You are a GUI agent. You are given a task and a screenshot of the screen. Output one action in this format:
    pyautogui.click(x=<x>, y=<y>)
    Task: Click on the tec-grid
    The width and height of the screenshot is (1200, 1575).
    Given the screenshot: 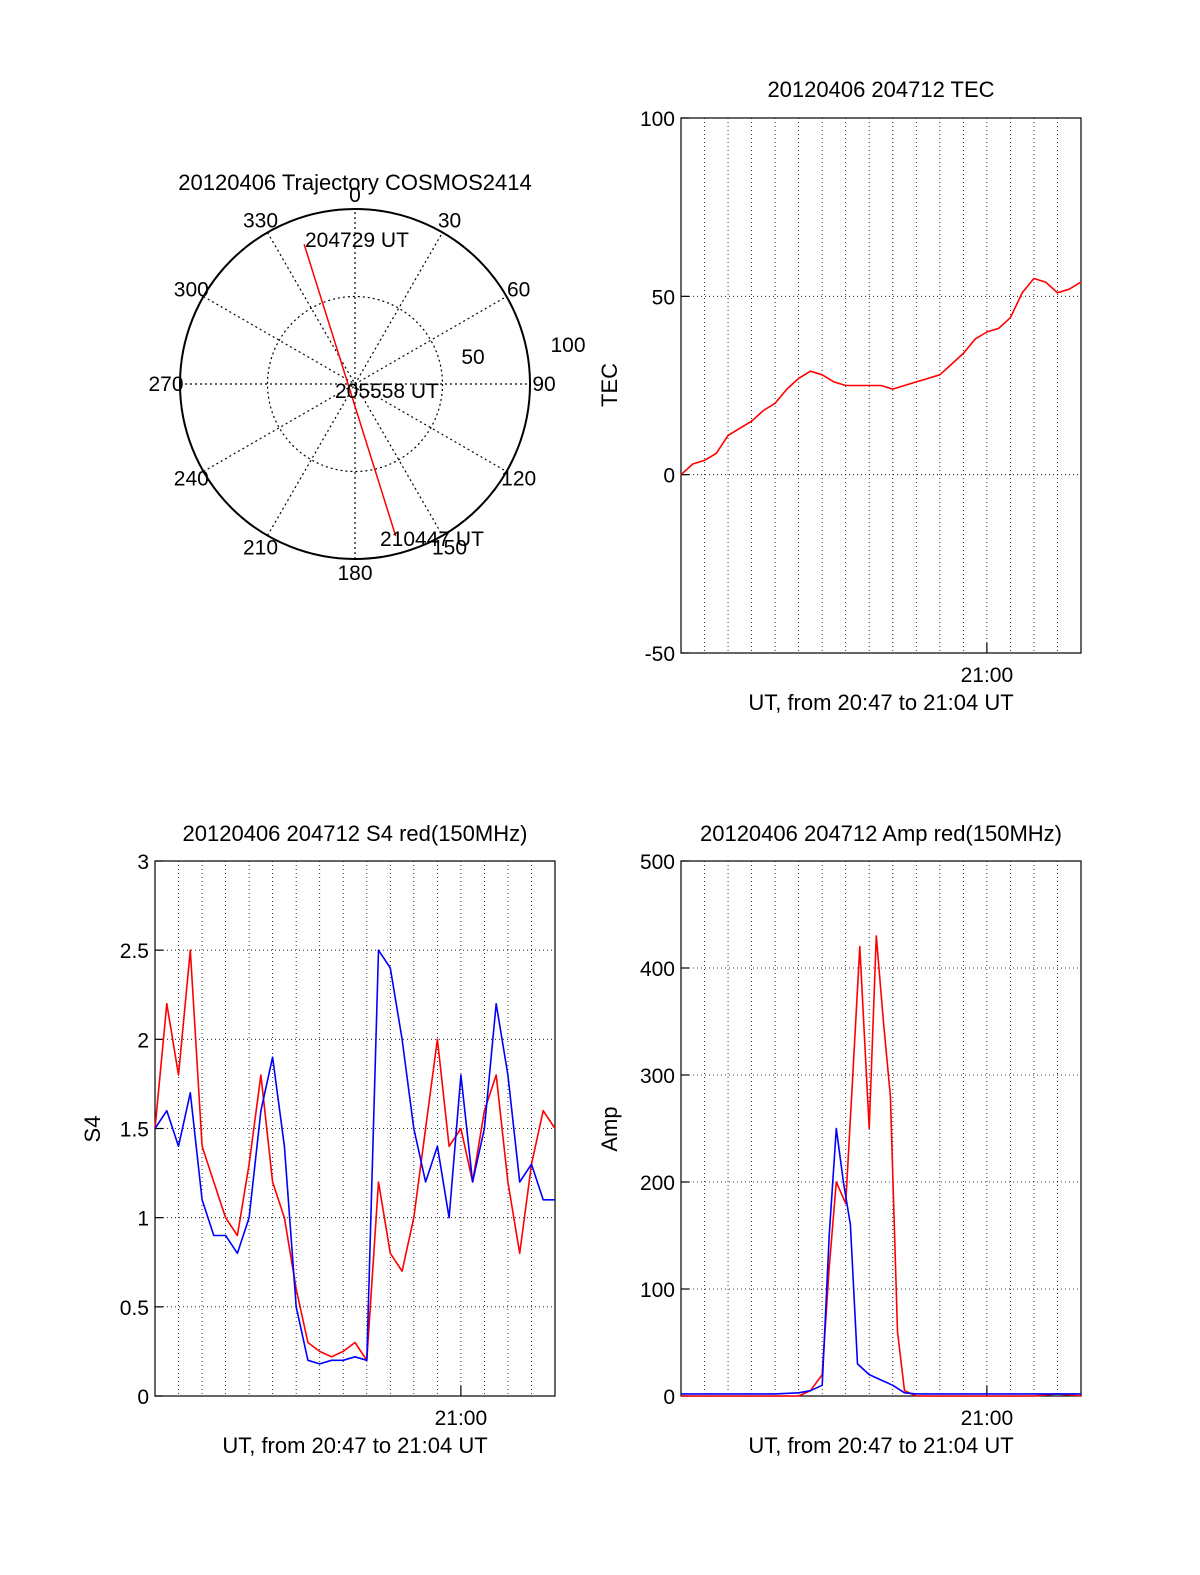 What is the action you would take?
    pyautogui.click(x=881, y=385)
    